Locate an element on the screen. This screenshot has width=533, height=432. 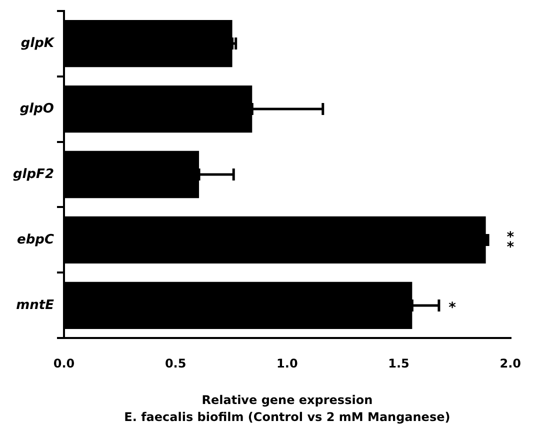
y-tick-label: ebpC is located at coordinates (35, 240).